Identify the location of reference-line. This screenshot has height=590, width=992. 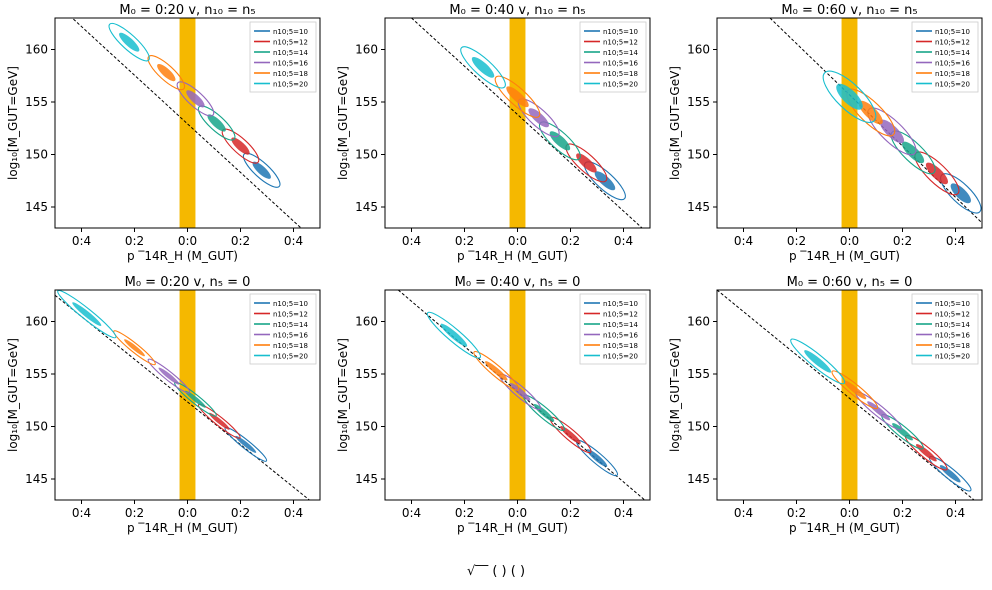
(846, 395).